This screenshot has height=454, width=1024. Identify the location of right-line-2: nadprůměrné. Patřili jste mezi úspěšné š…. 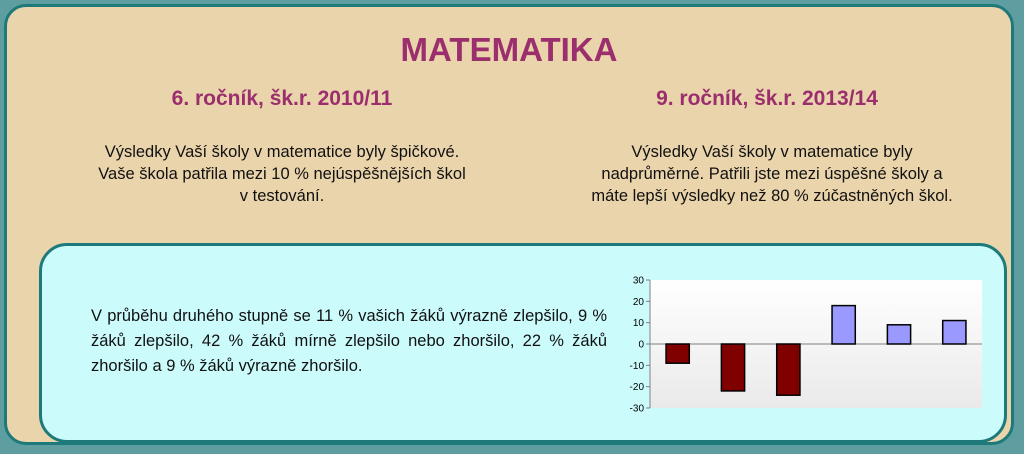
(772, 174).